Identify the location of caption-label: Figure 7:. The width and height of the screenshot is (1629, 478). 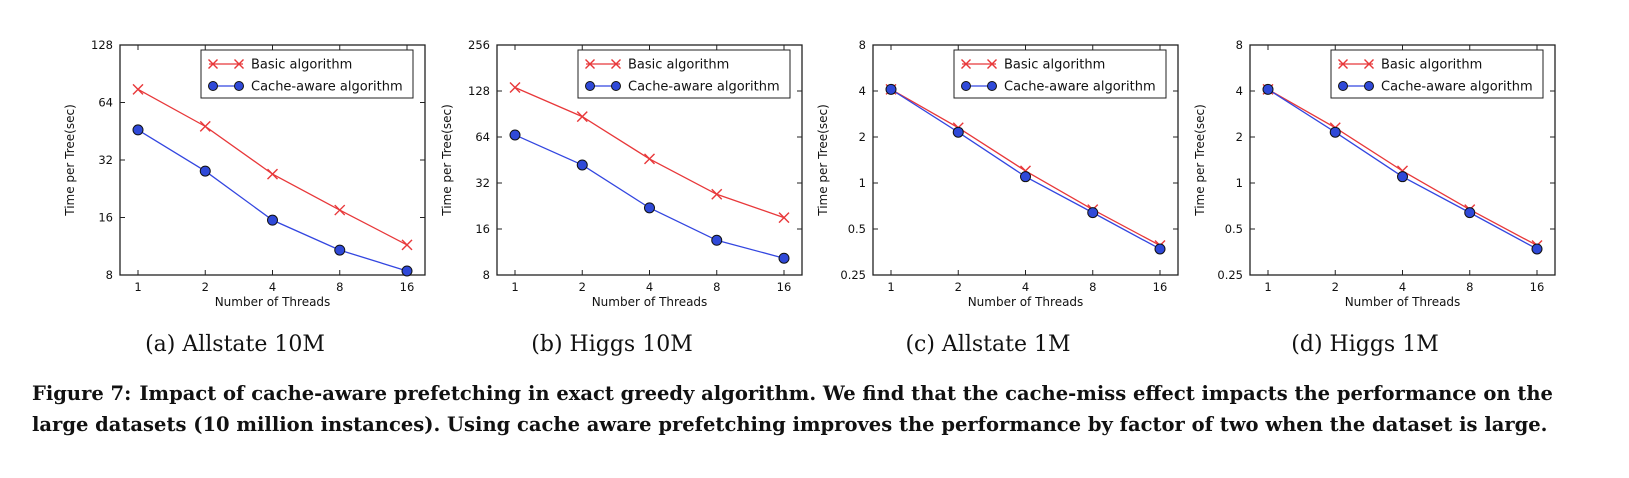
(82, 393).